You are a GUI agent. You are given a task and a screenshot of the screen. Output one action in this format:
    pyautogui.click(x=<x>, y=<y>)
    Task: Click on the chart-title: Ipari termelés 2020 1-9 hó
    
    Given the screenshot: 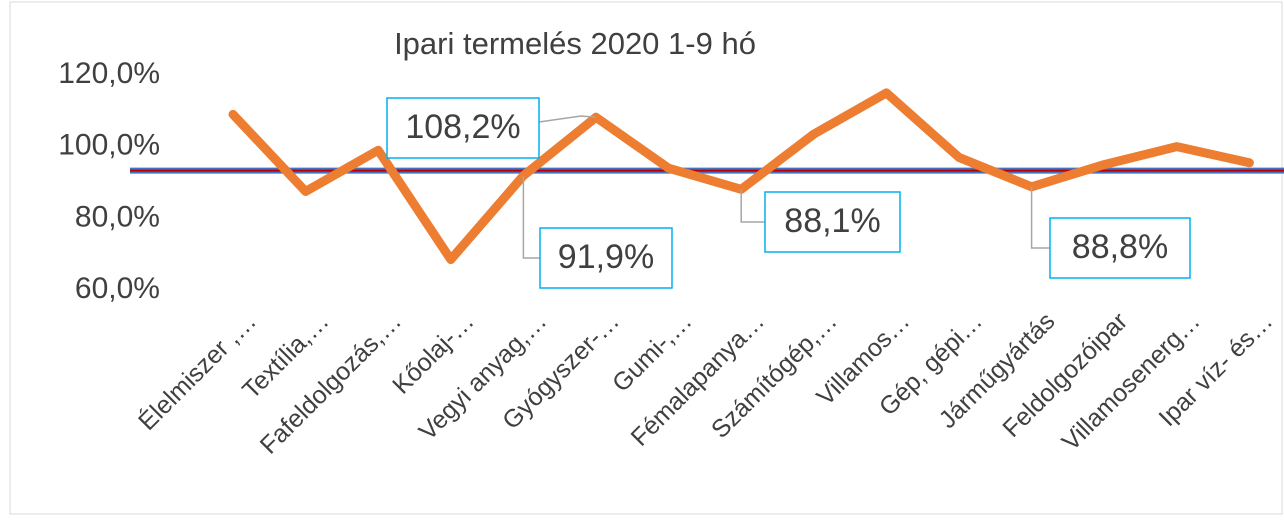 What is the action you would take?
    pyautogui.click(x=575, y=43)
    